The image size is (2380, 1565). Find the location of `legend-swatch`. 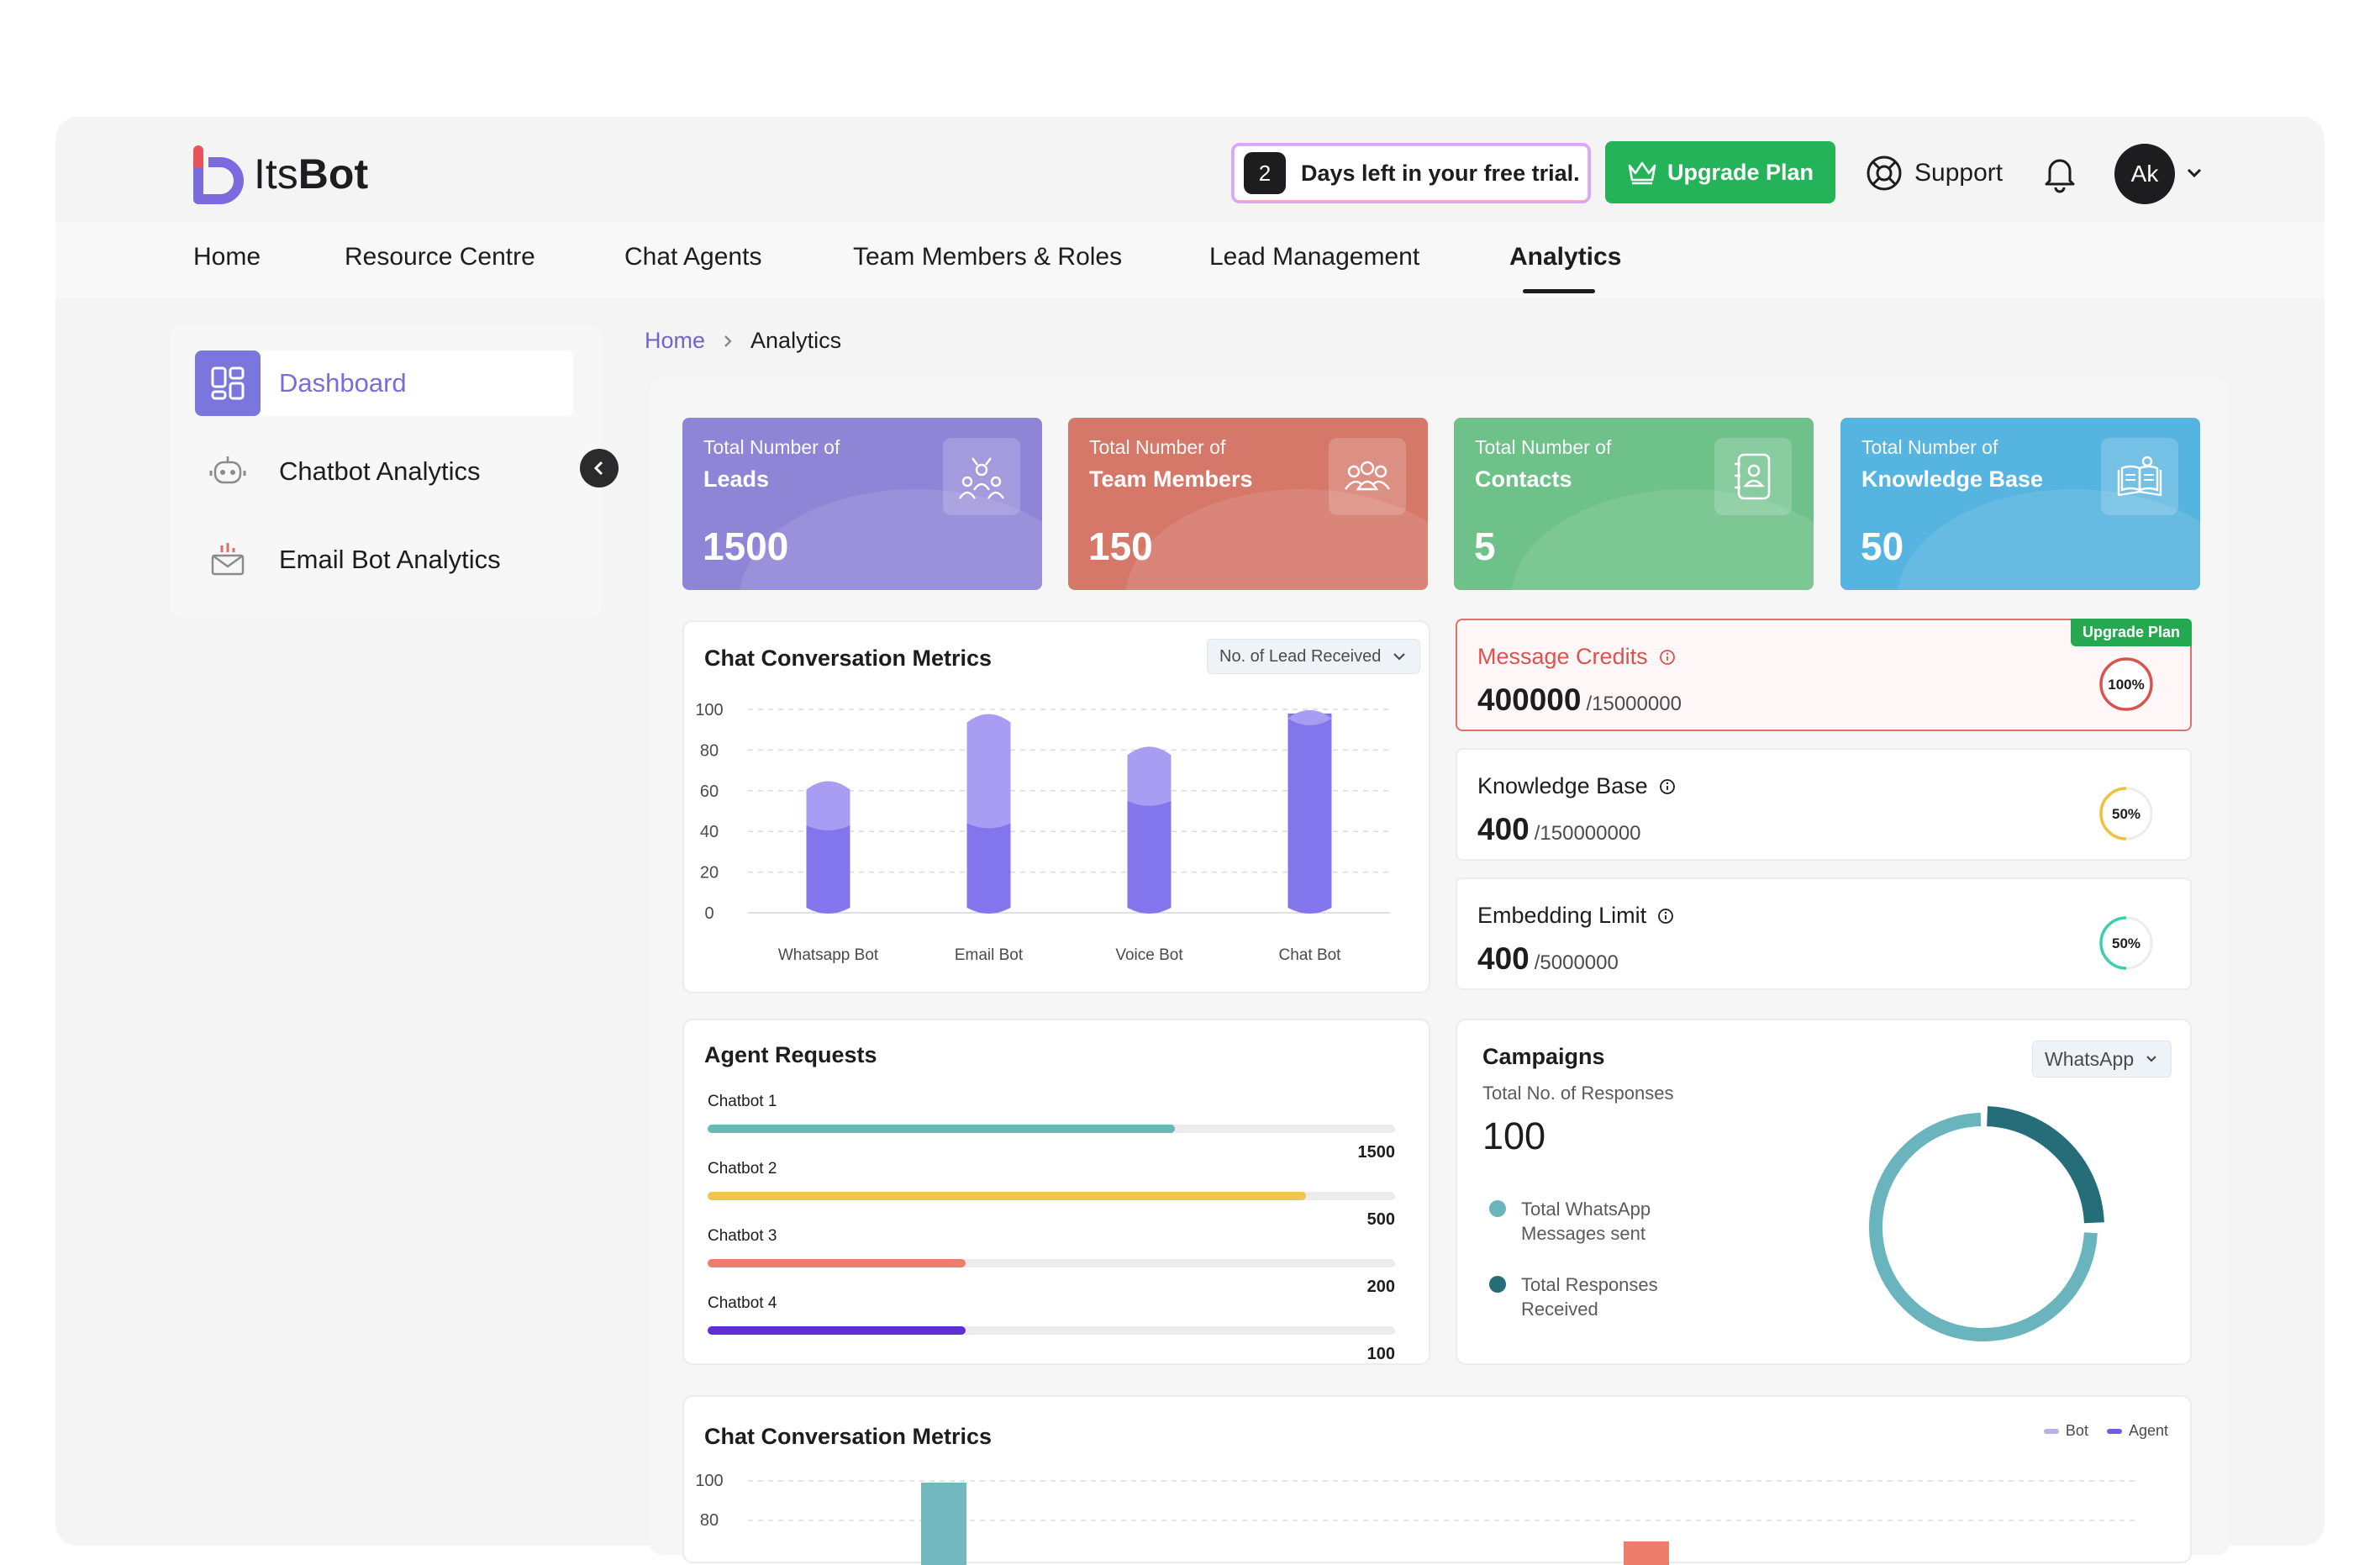

legend-swatch is located at coordinates (2114, 1432).